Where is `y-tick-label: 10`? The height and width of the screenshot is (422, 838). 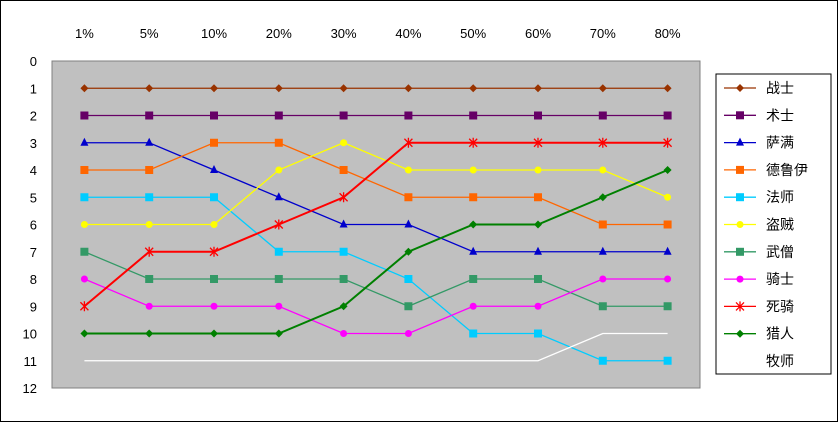
y-tick-label: 10 is located at coordinates (30, 334).